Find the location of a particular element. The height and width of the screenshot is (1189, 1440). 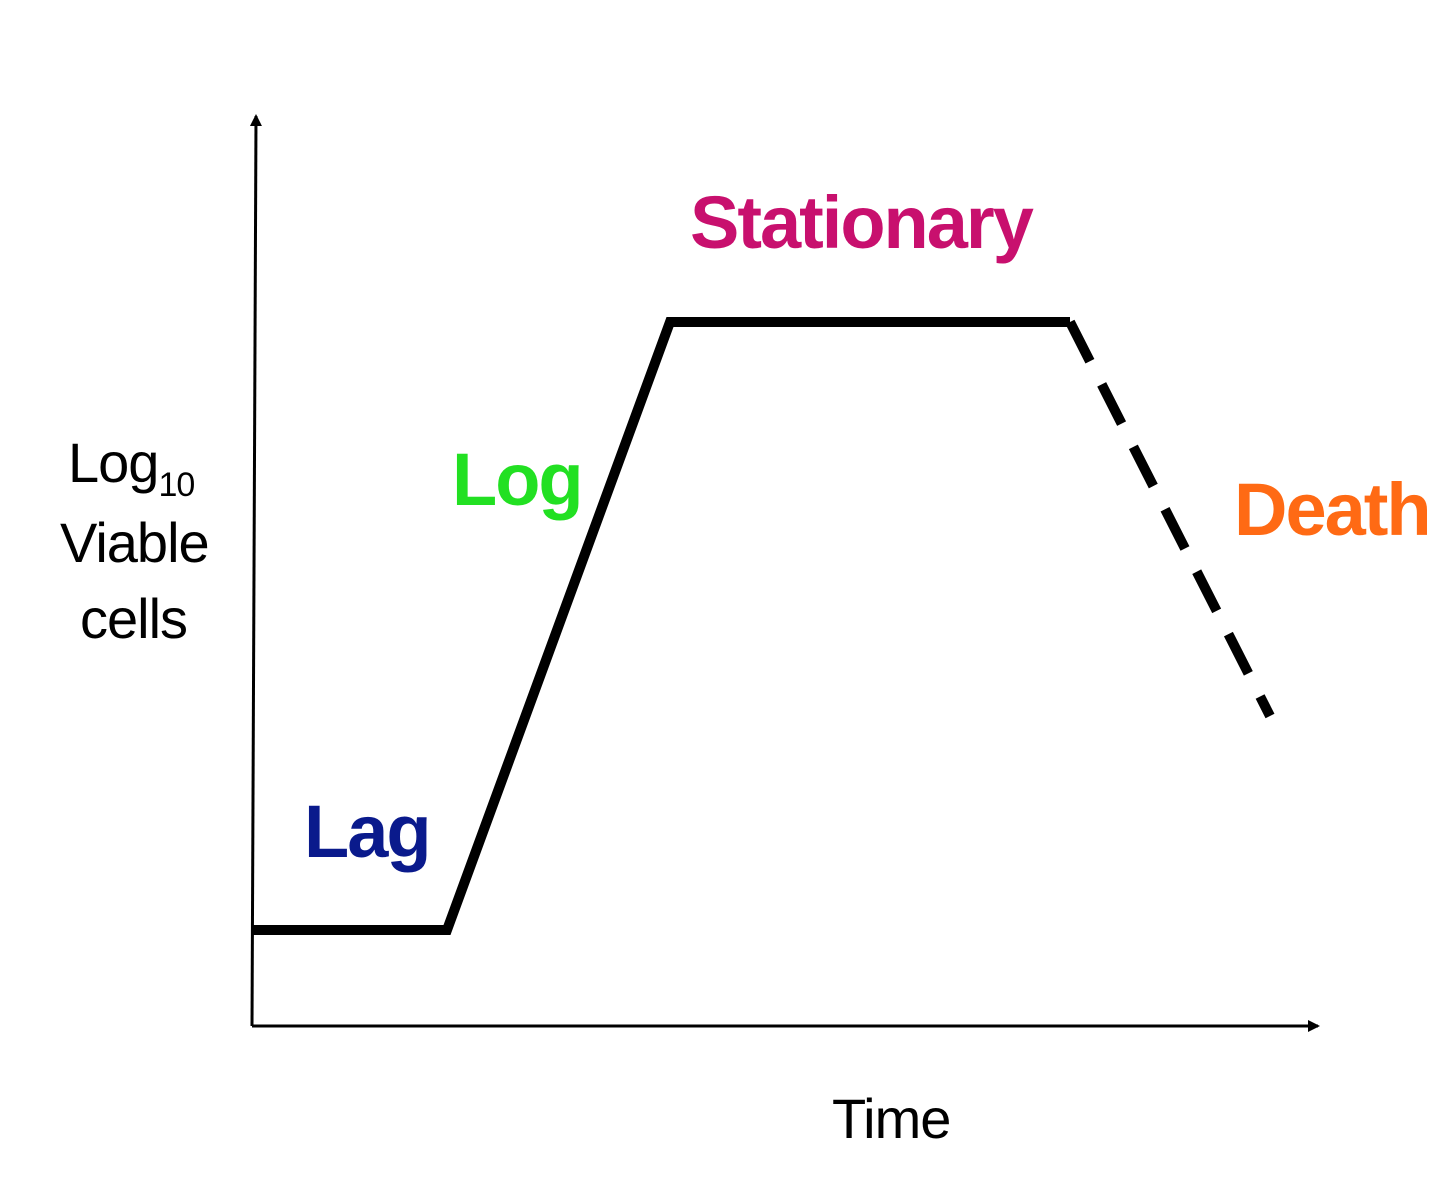

y-axis-label-viable: Viable is located at coordinates (134, 542).